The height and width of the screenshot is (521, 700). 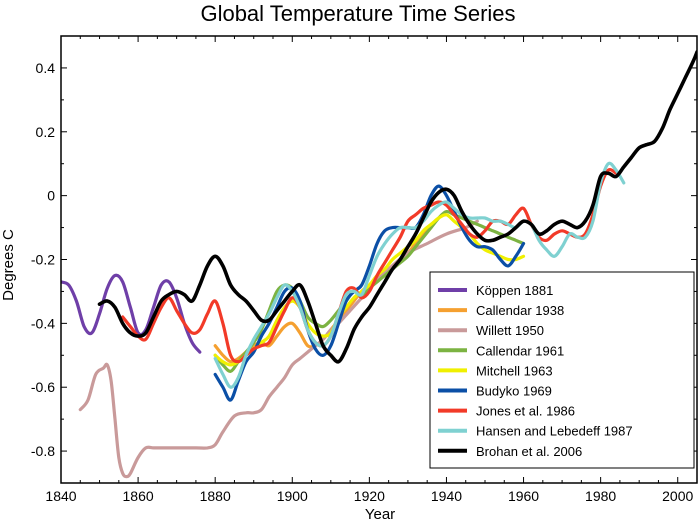 What do you see at coordinates (46, 132) in the screenshot?
I see `y-tick-label: 0.2` at bounding box center [46, 132].